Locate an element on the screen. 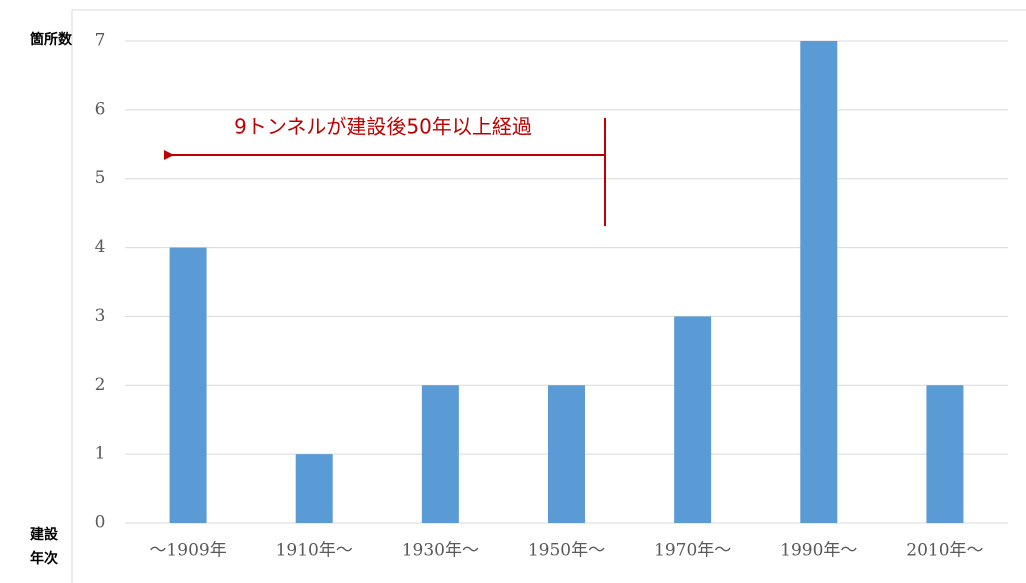  x-tick-label: 1930年～ is located at coordinates (440, 551).